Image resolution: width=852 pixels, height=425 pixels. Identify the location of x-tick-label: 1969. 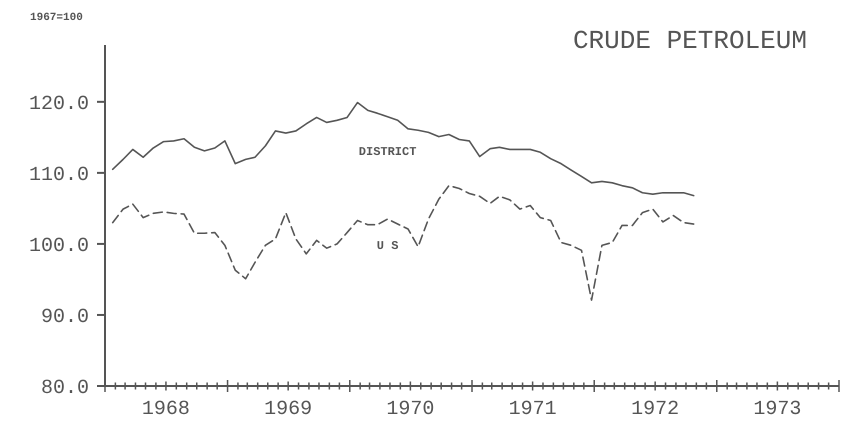
(288, 409).